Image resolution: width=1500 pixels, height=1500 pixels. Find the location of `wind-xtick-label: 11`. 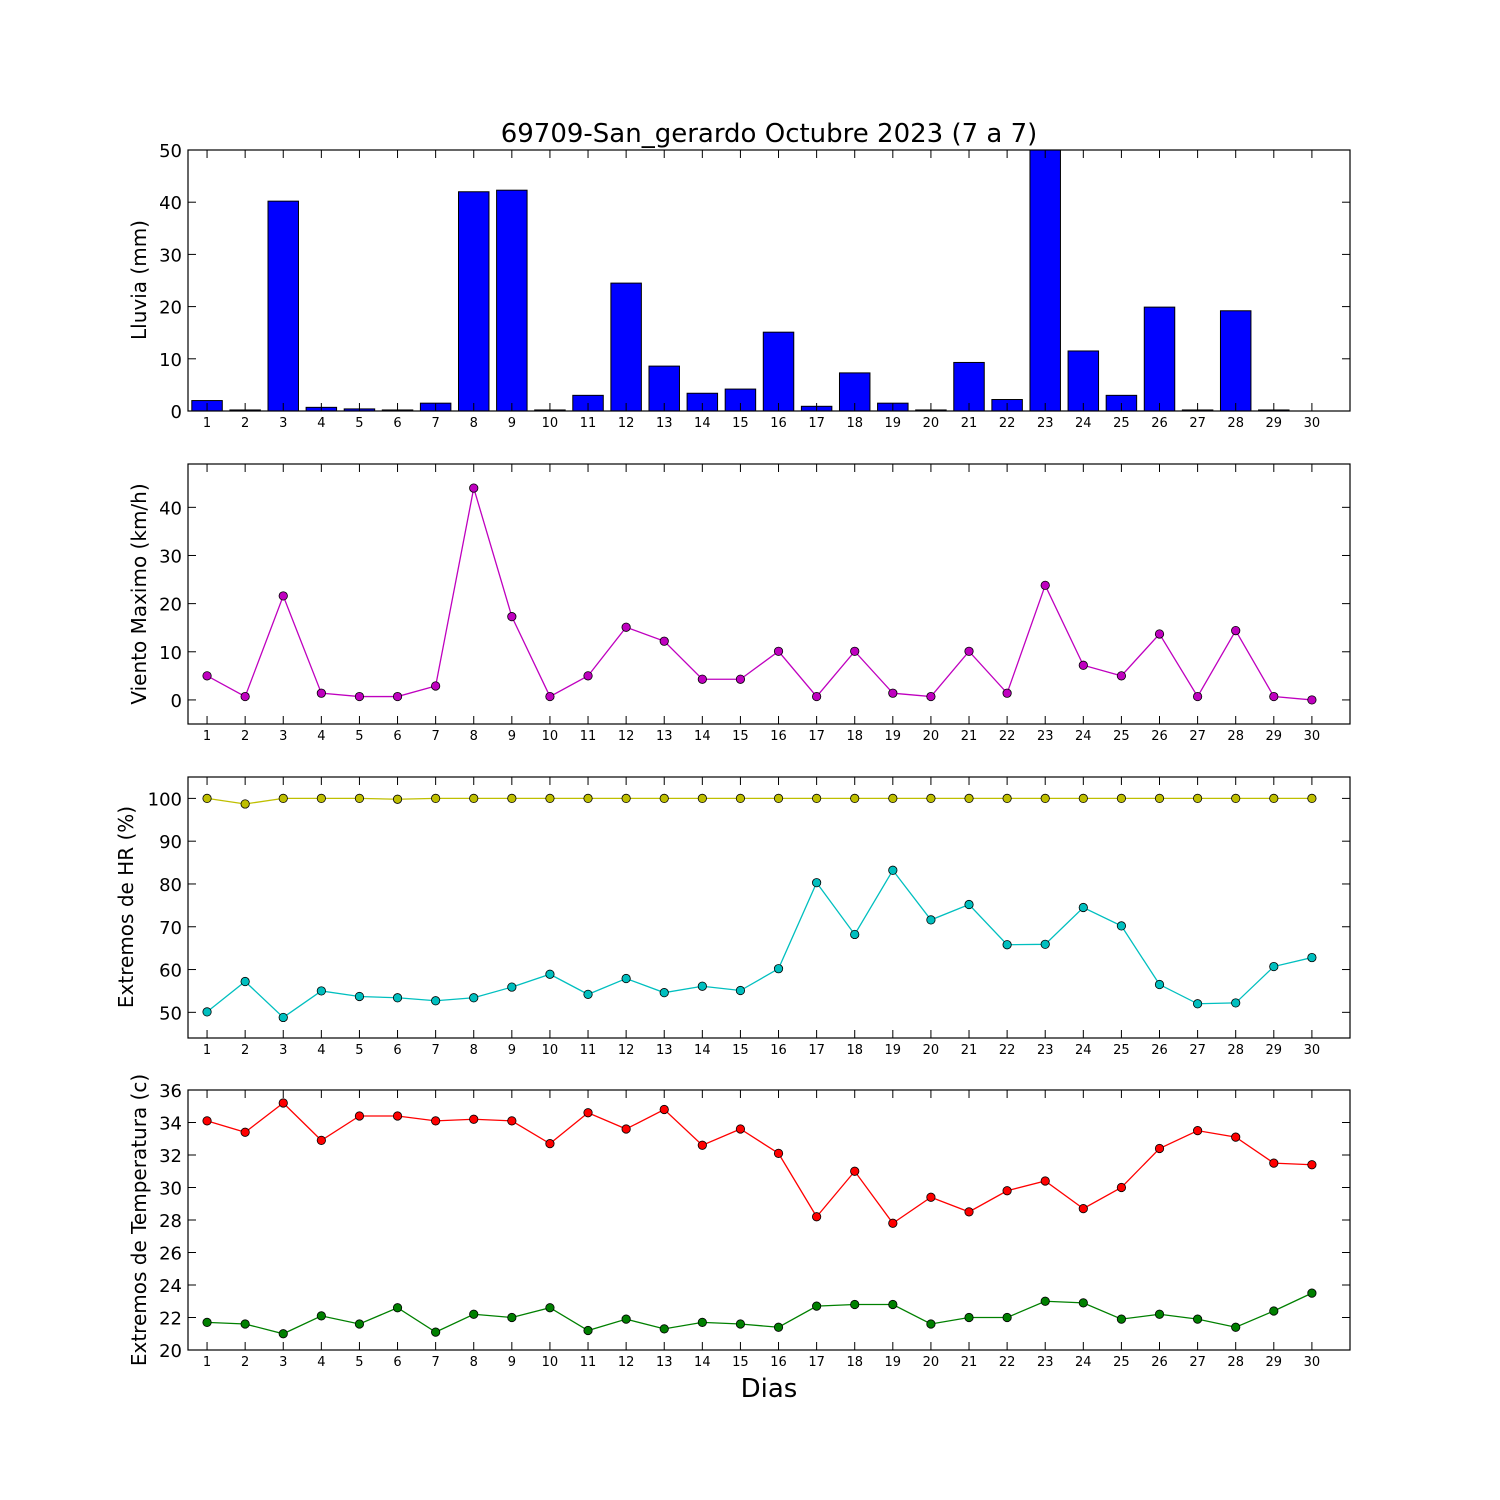

wind-xtick-label: 11 is located at coordinates (588, 736).